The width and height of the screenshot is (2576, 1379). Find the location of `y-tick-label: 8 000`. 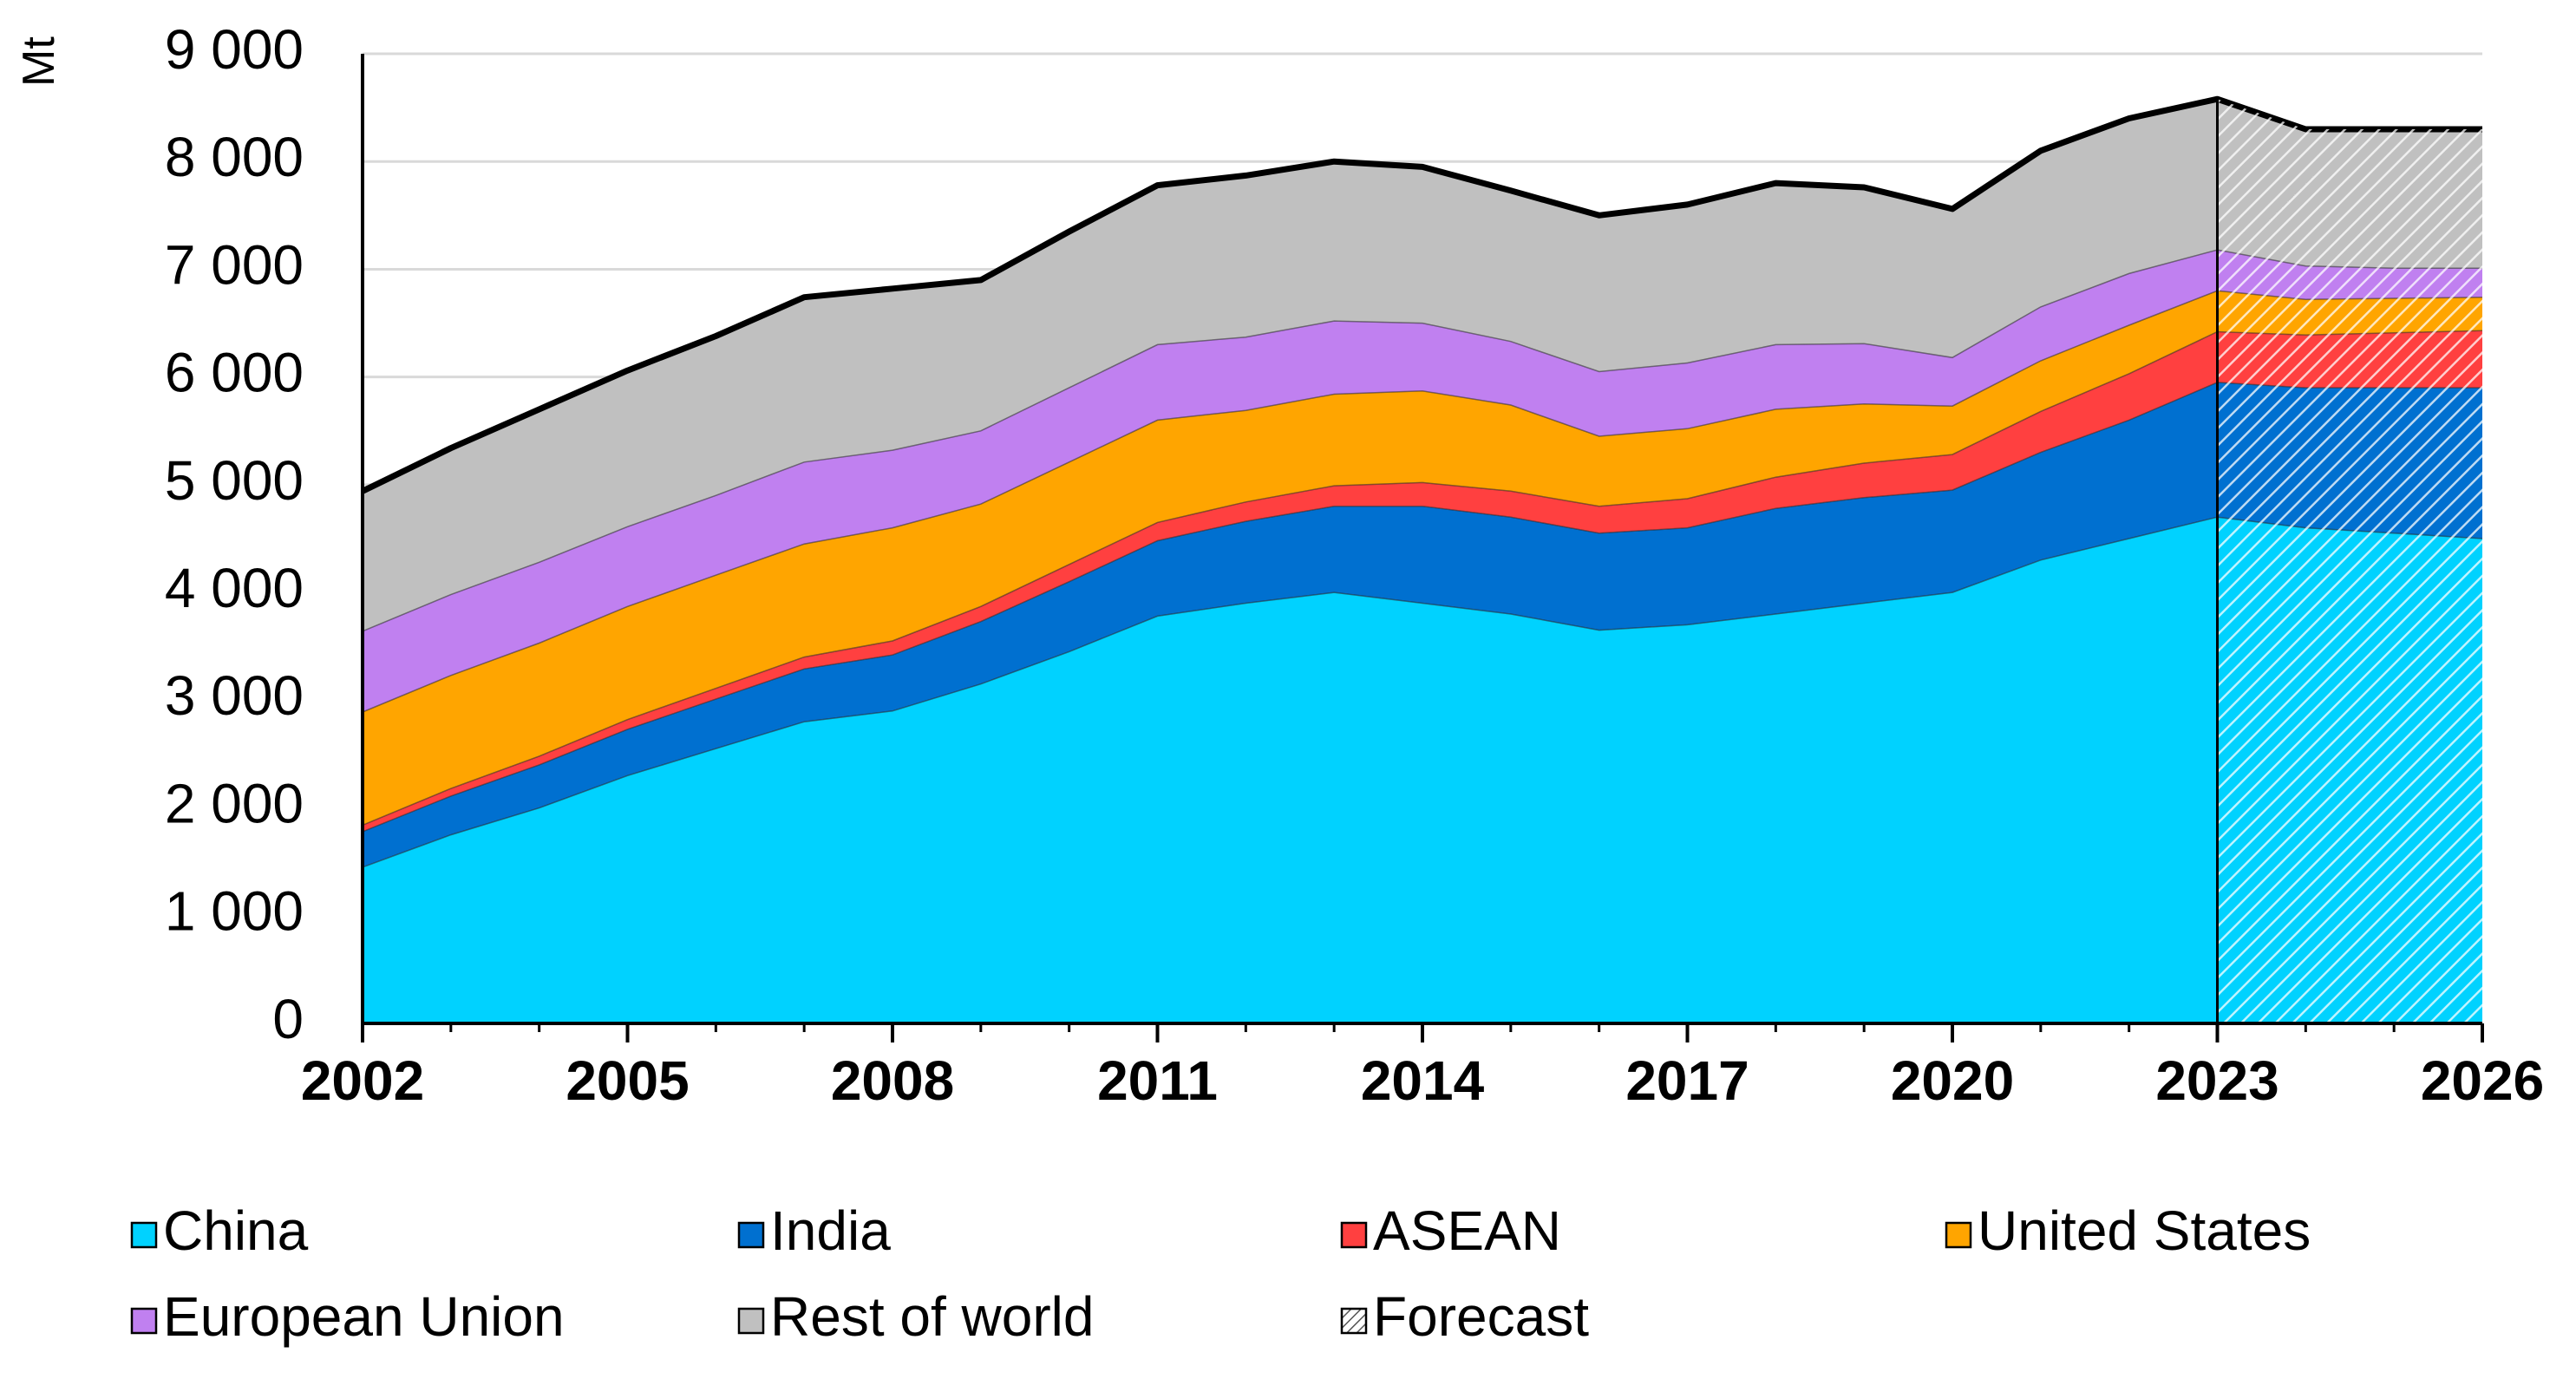

y-tick-label: 8 000 is located at coordinates (234, 157).